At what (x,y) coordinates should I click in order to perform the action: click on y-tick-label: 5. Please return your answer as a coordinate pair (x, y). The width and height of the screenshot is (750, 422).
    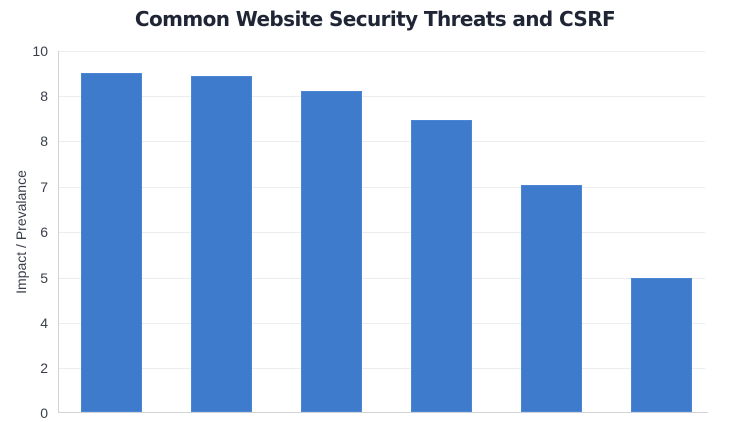
    Looking at the image, I should click on (44, 278).